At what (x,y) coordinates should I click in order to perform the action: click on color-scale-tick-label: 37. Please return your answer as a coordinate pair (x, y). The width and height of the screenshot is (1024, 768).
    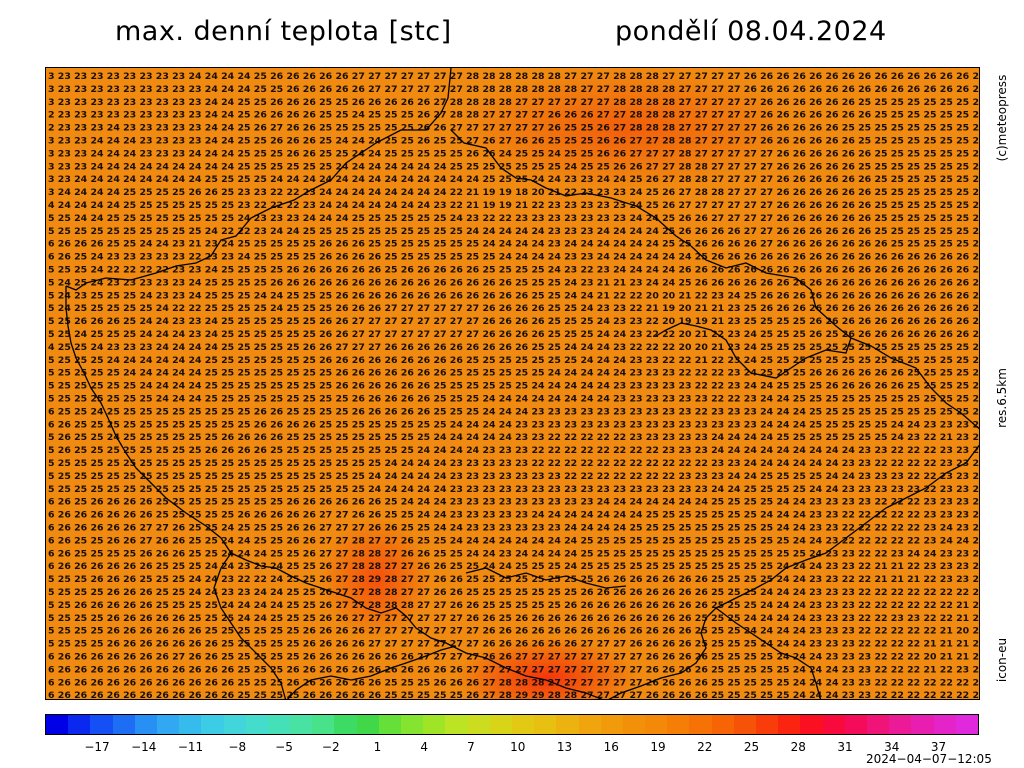
    Looking at the image, I should click on (938, 747).